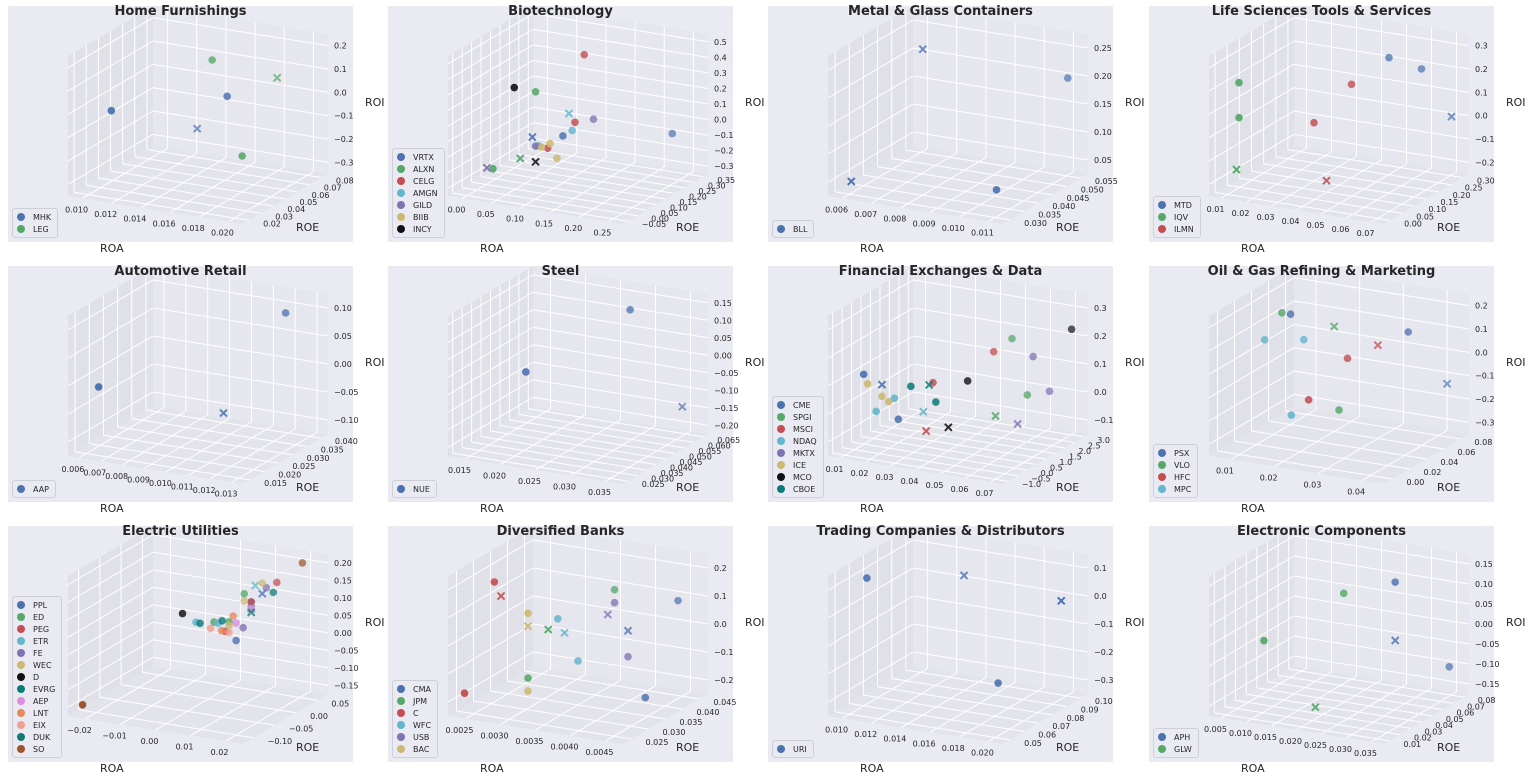  Describe the element at coordinates (922, 49) in the screenshot. I see `data-point-x` at that location.